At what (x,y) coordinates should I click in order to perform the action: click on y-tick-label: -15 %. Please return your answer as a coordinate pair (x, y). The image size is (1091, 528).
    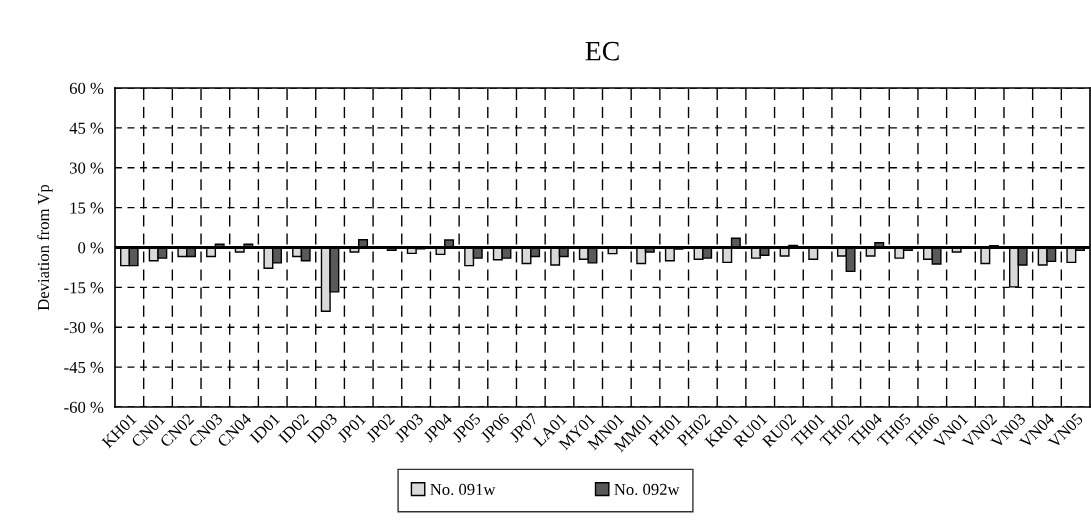
    Looking at the image, I should click on (84, 288).